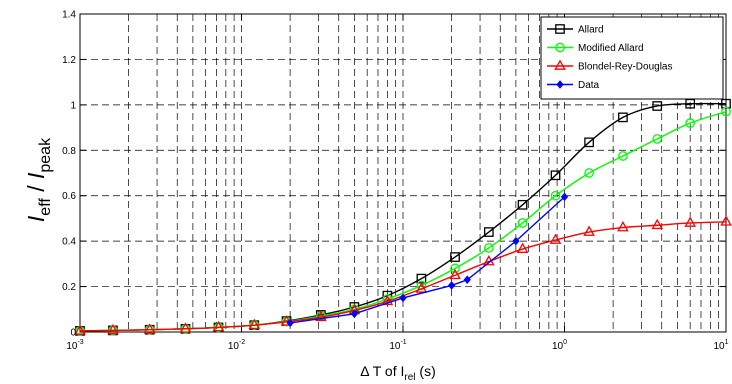 This screenshot has width=732, height=384. I want to click on legend-label: Blondel-Rey-Douglas, so click(625, 67).